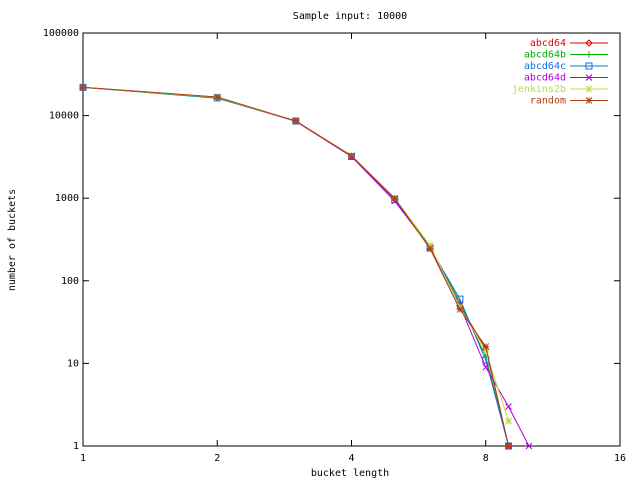 This screenshot has height=480, width=640. What do you see at coordinates (73, 363) in the screenshot?
I see `y-tick-label: 10` at bounding box center [73, 363].